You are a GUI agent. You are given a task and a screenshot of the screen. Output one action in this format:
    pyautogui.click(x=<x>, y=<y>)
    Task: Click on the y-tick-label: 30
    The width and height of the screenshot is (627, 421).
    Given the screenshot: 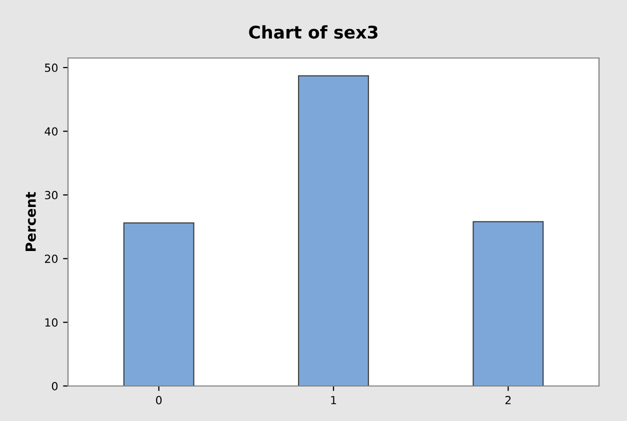 What is the action you would take?
    pyautogui.click(x=51, y=195)
    